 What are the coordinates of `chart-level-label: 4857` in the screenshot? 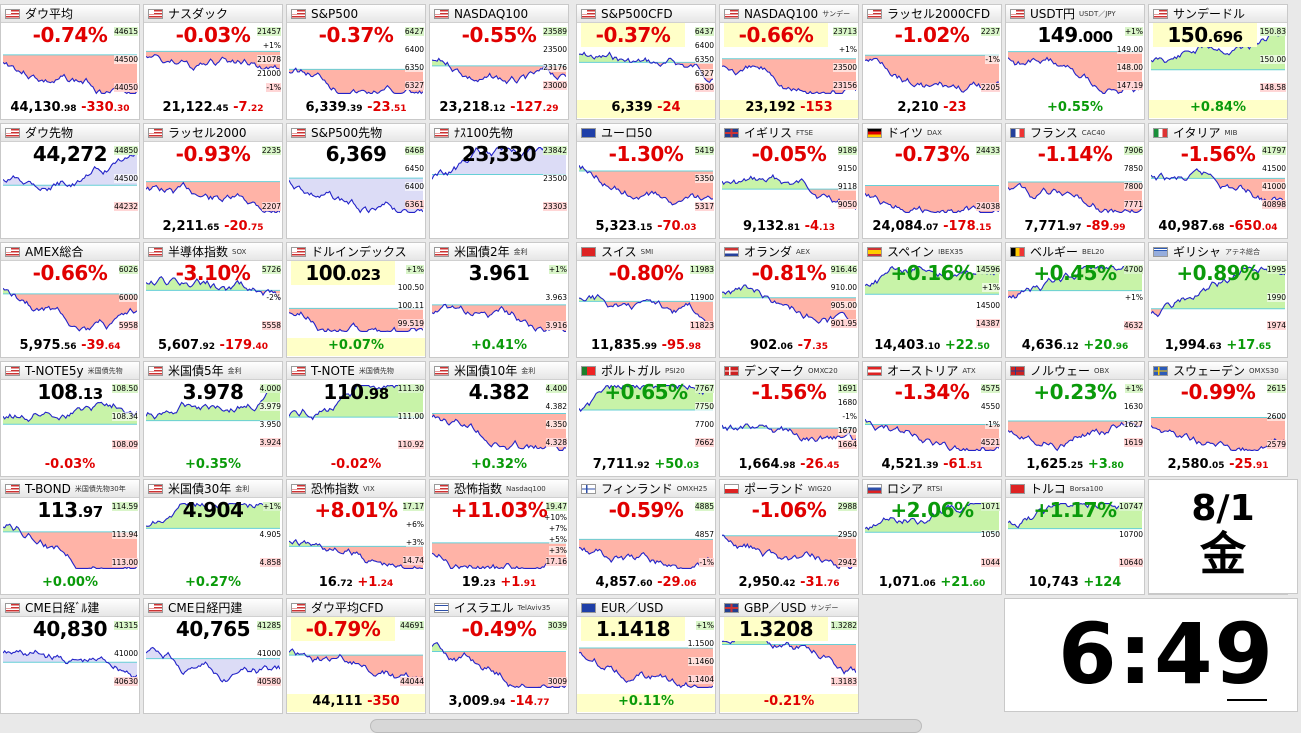 It's located at (704, 534).